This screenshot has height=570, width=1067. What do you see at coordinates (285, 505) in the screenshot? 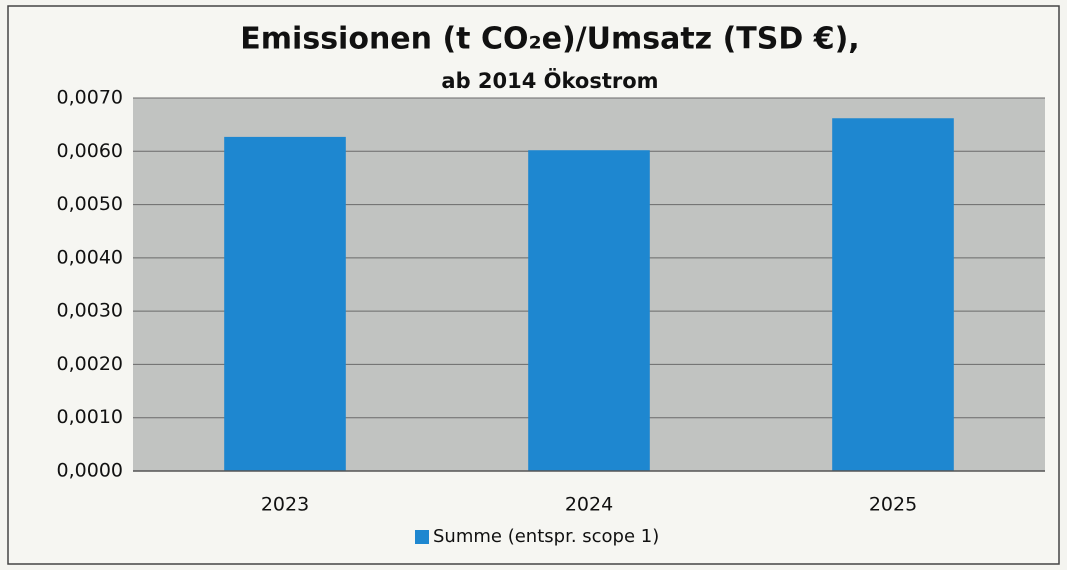
I see `x-tick-label: 2023` at bounding box center [285, 505].